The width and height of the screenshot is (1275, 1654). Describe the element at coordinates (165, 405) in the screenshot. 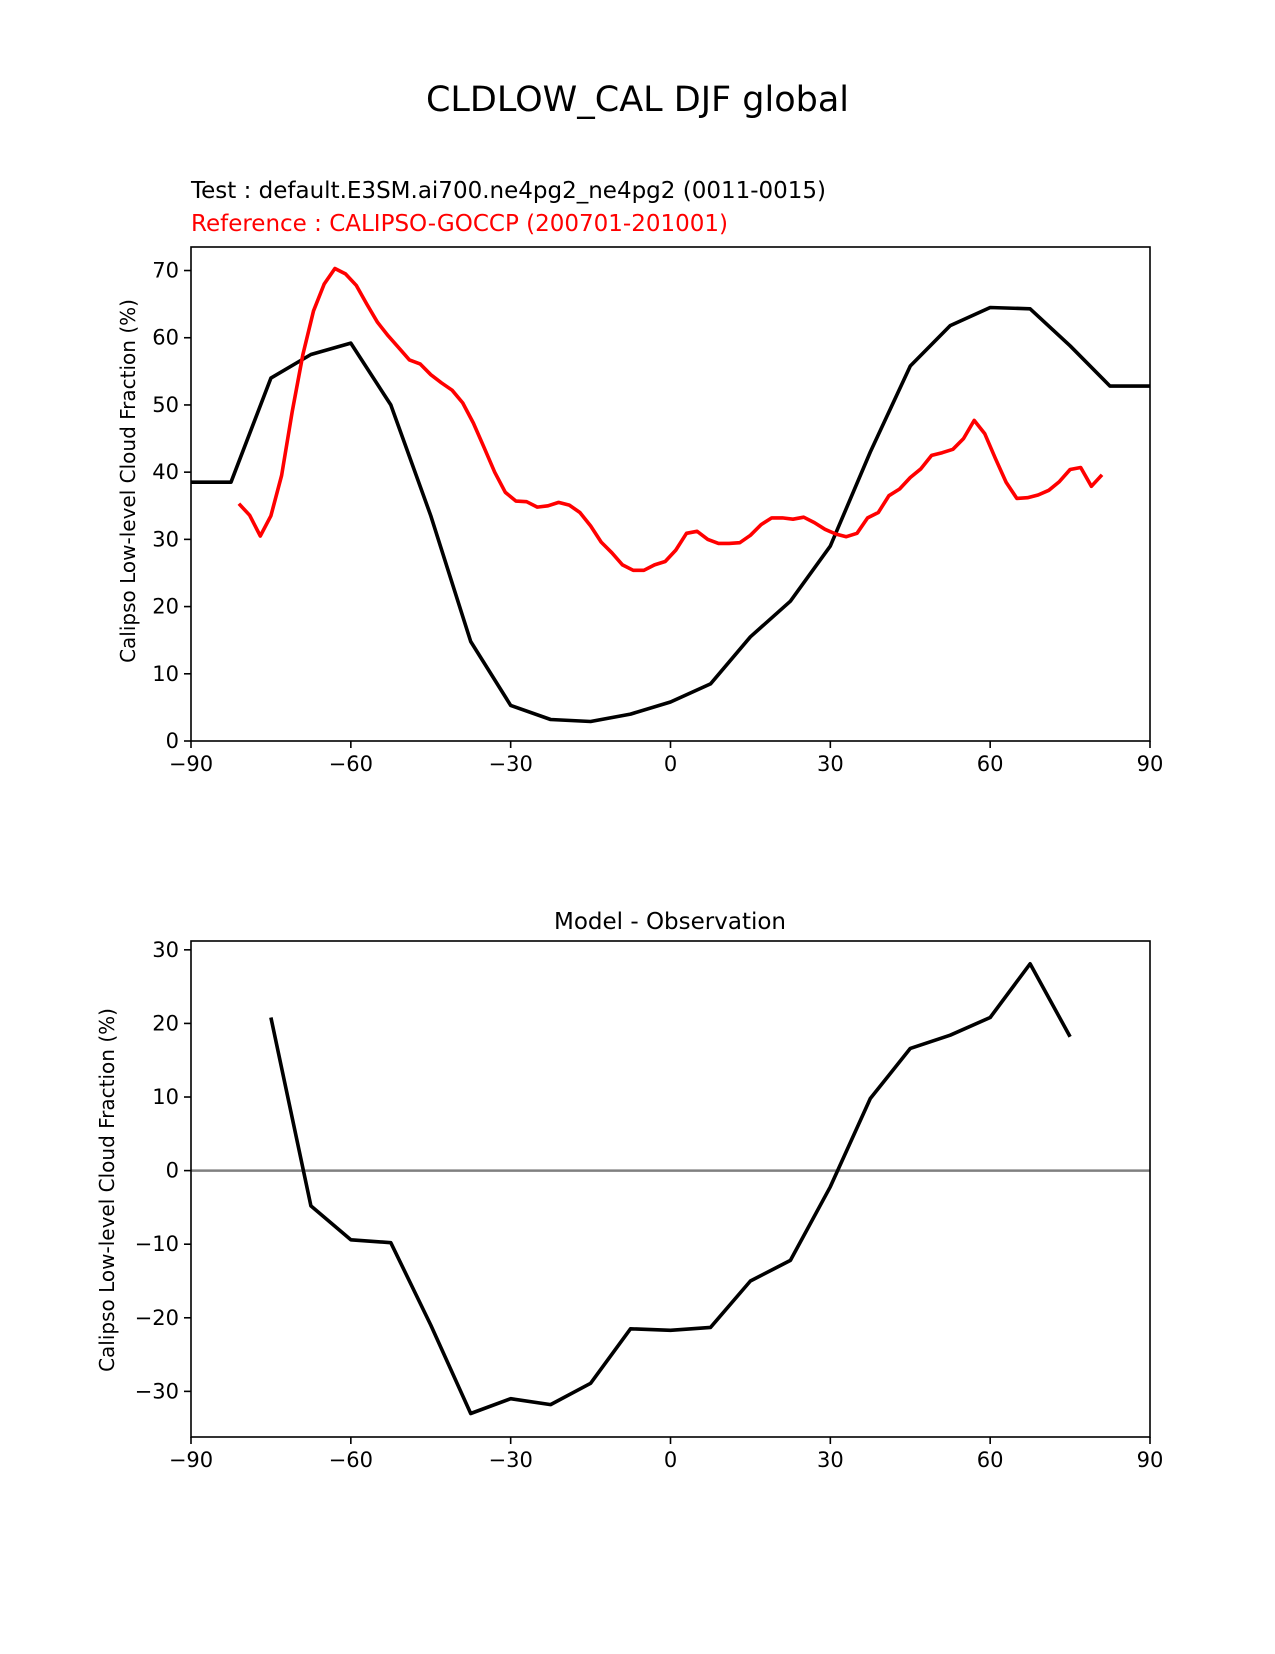

I see `top-y-tick-label: 50` at that location.